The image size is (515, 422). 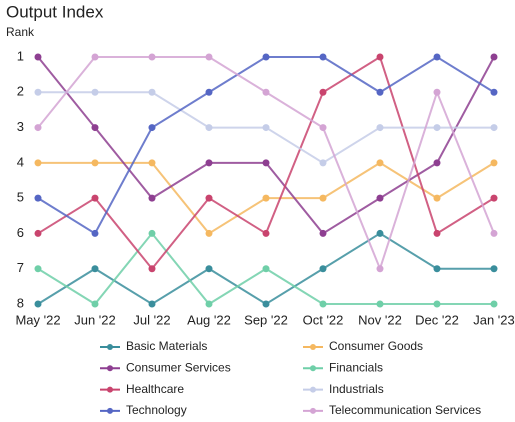 What do you see at coordinates (356, 389) in the screenshot?
I see `legend-label: Industrials` at bounding box center [356, 389].